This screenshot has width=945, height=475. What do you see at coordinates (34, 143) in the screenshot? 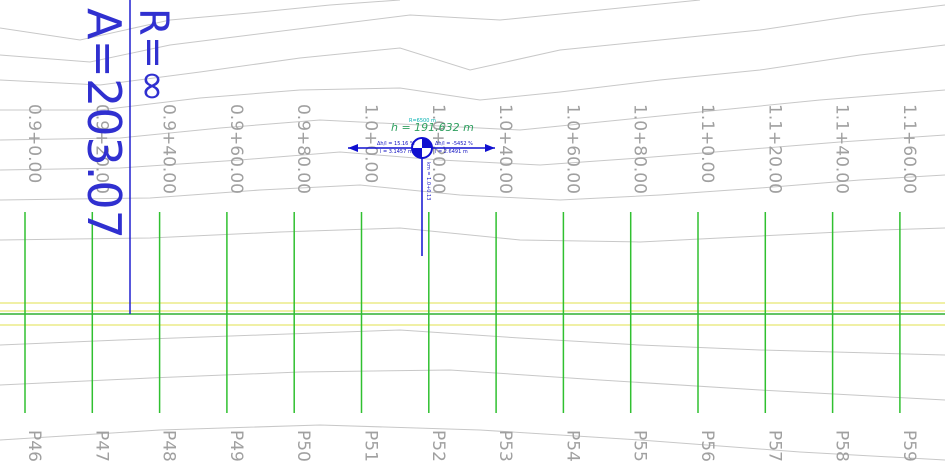
I see `station-label: 0.9+0.00` at bounding box center [34, 143].